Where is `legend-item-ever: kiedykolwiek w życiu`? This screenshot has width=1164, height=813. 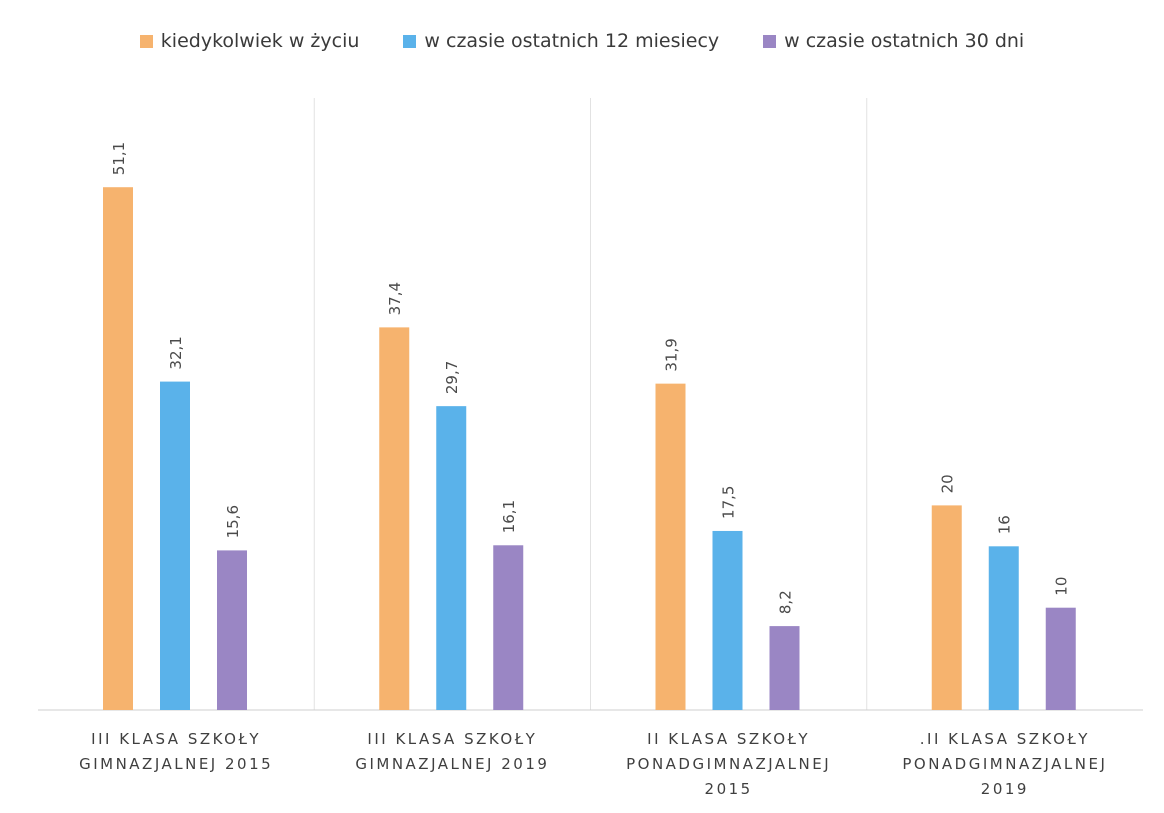
legend-item-ever: kiedykolwiek w życiu is located at coordinates (249, 41).